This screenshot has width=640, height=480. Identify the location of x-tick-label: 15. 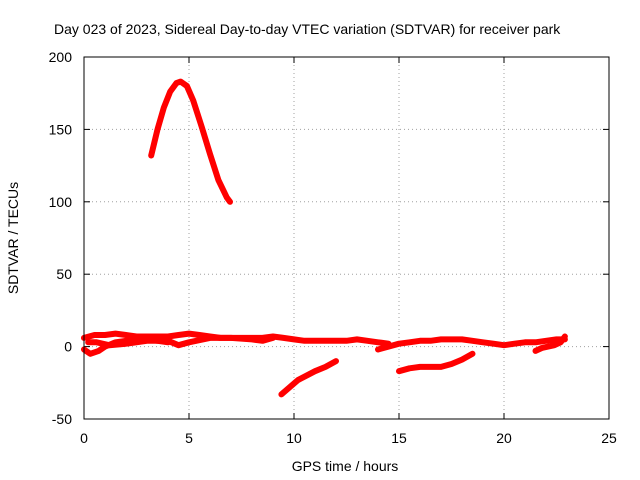
(399, 438).